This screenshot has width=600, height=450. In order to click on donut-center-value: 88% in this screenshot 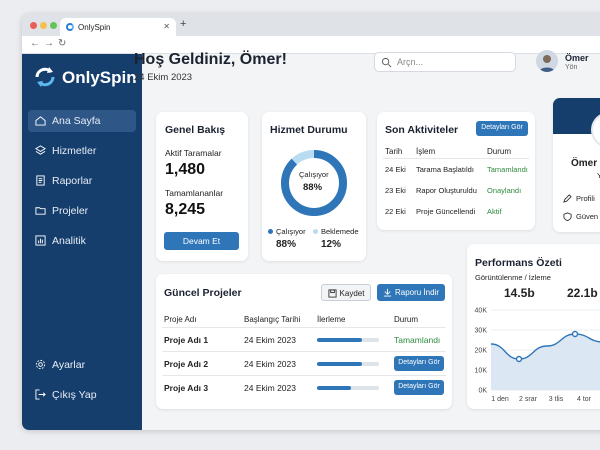, I will do `click(313, 187)`.